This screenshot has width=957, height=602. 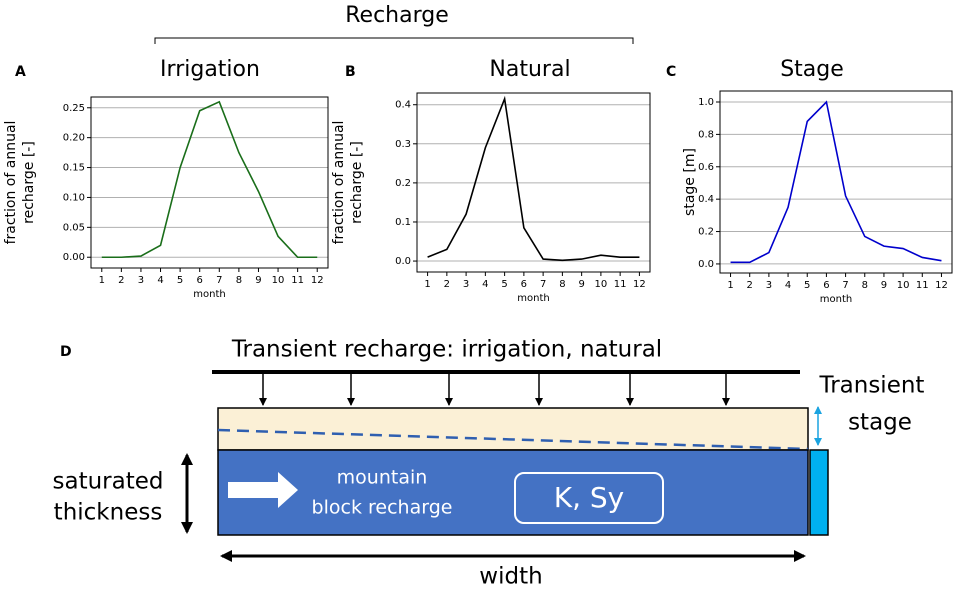 I want to click on unsaturated-zone, so click(x=513, y=429).